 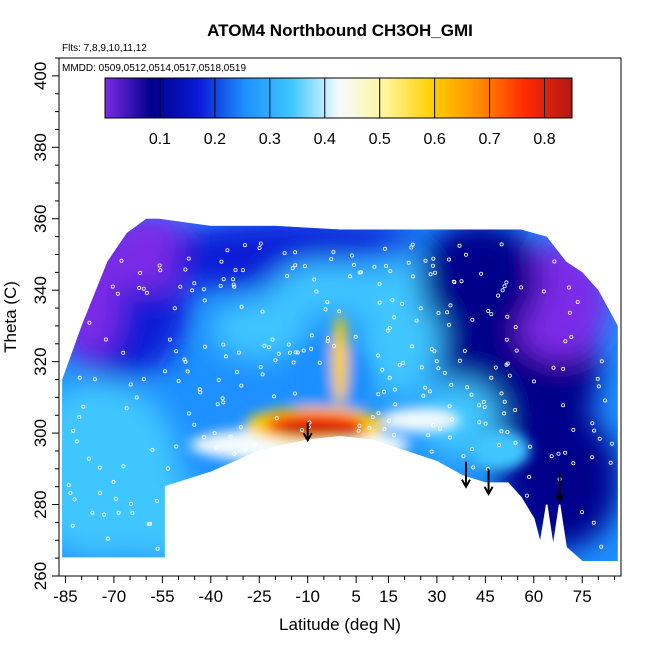 I want to click on y-axis: 260 280 300 320 340 360 380 400, so click(x=45, y=323).